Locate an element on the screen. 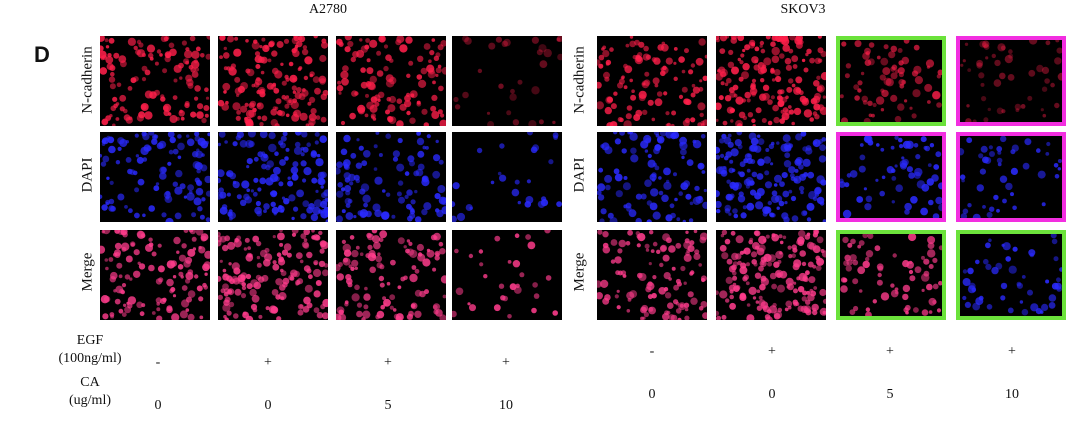 This screenshot has height=426, width=1080. skov3-egf-0: - is located at coordinates (652, 351).